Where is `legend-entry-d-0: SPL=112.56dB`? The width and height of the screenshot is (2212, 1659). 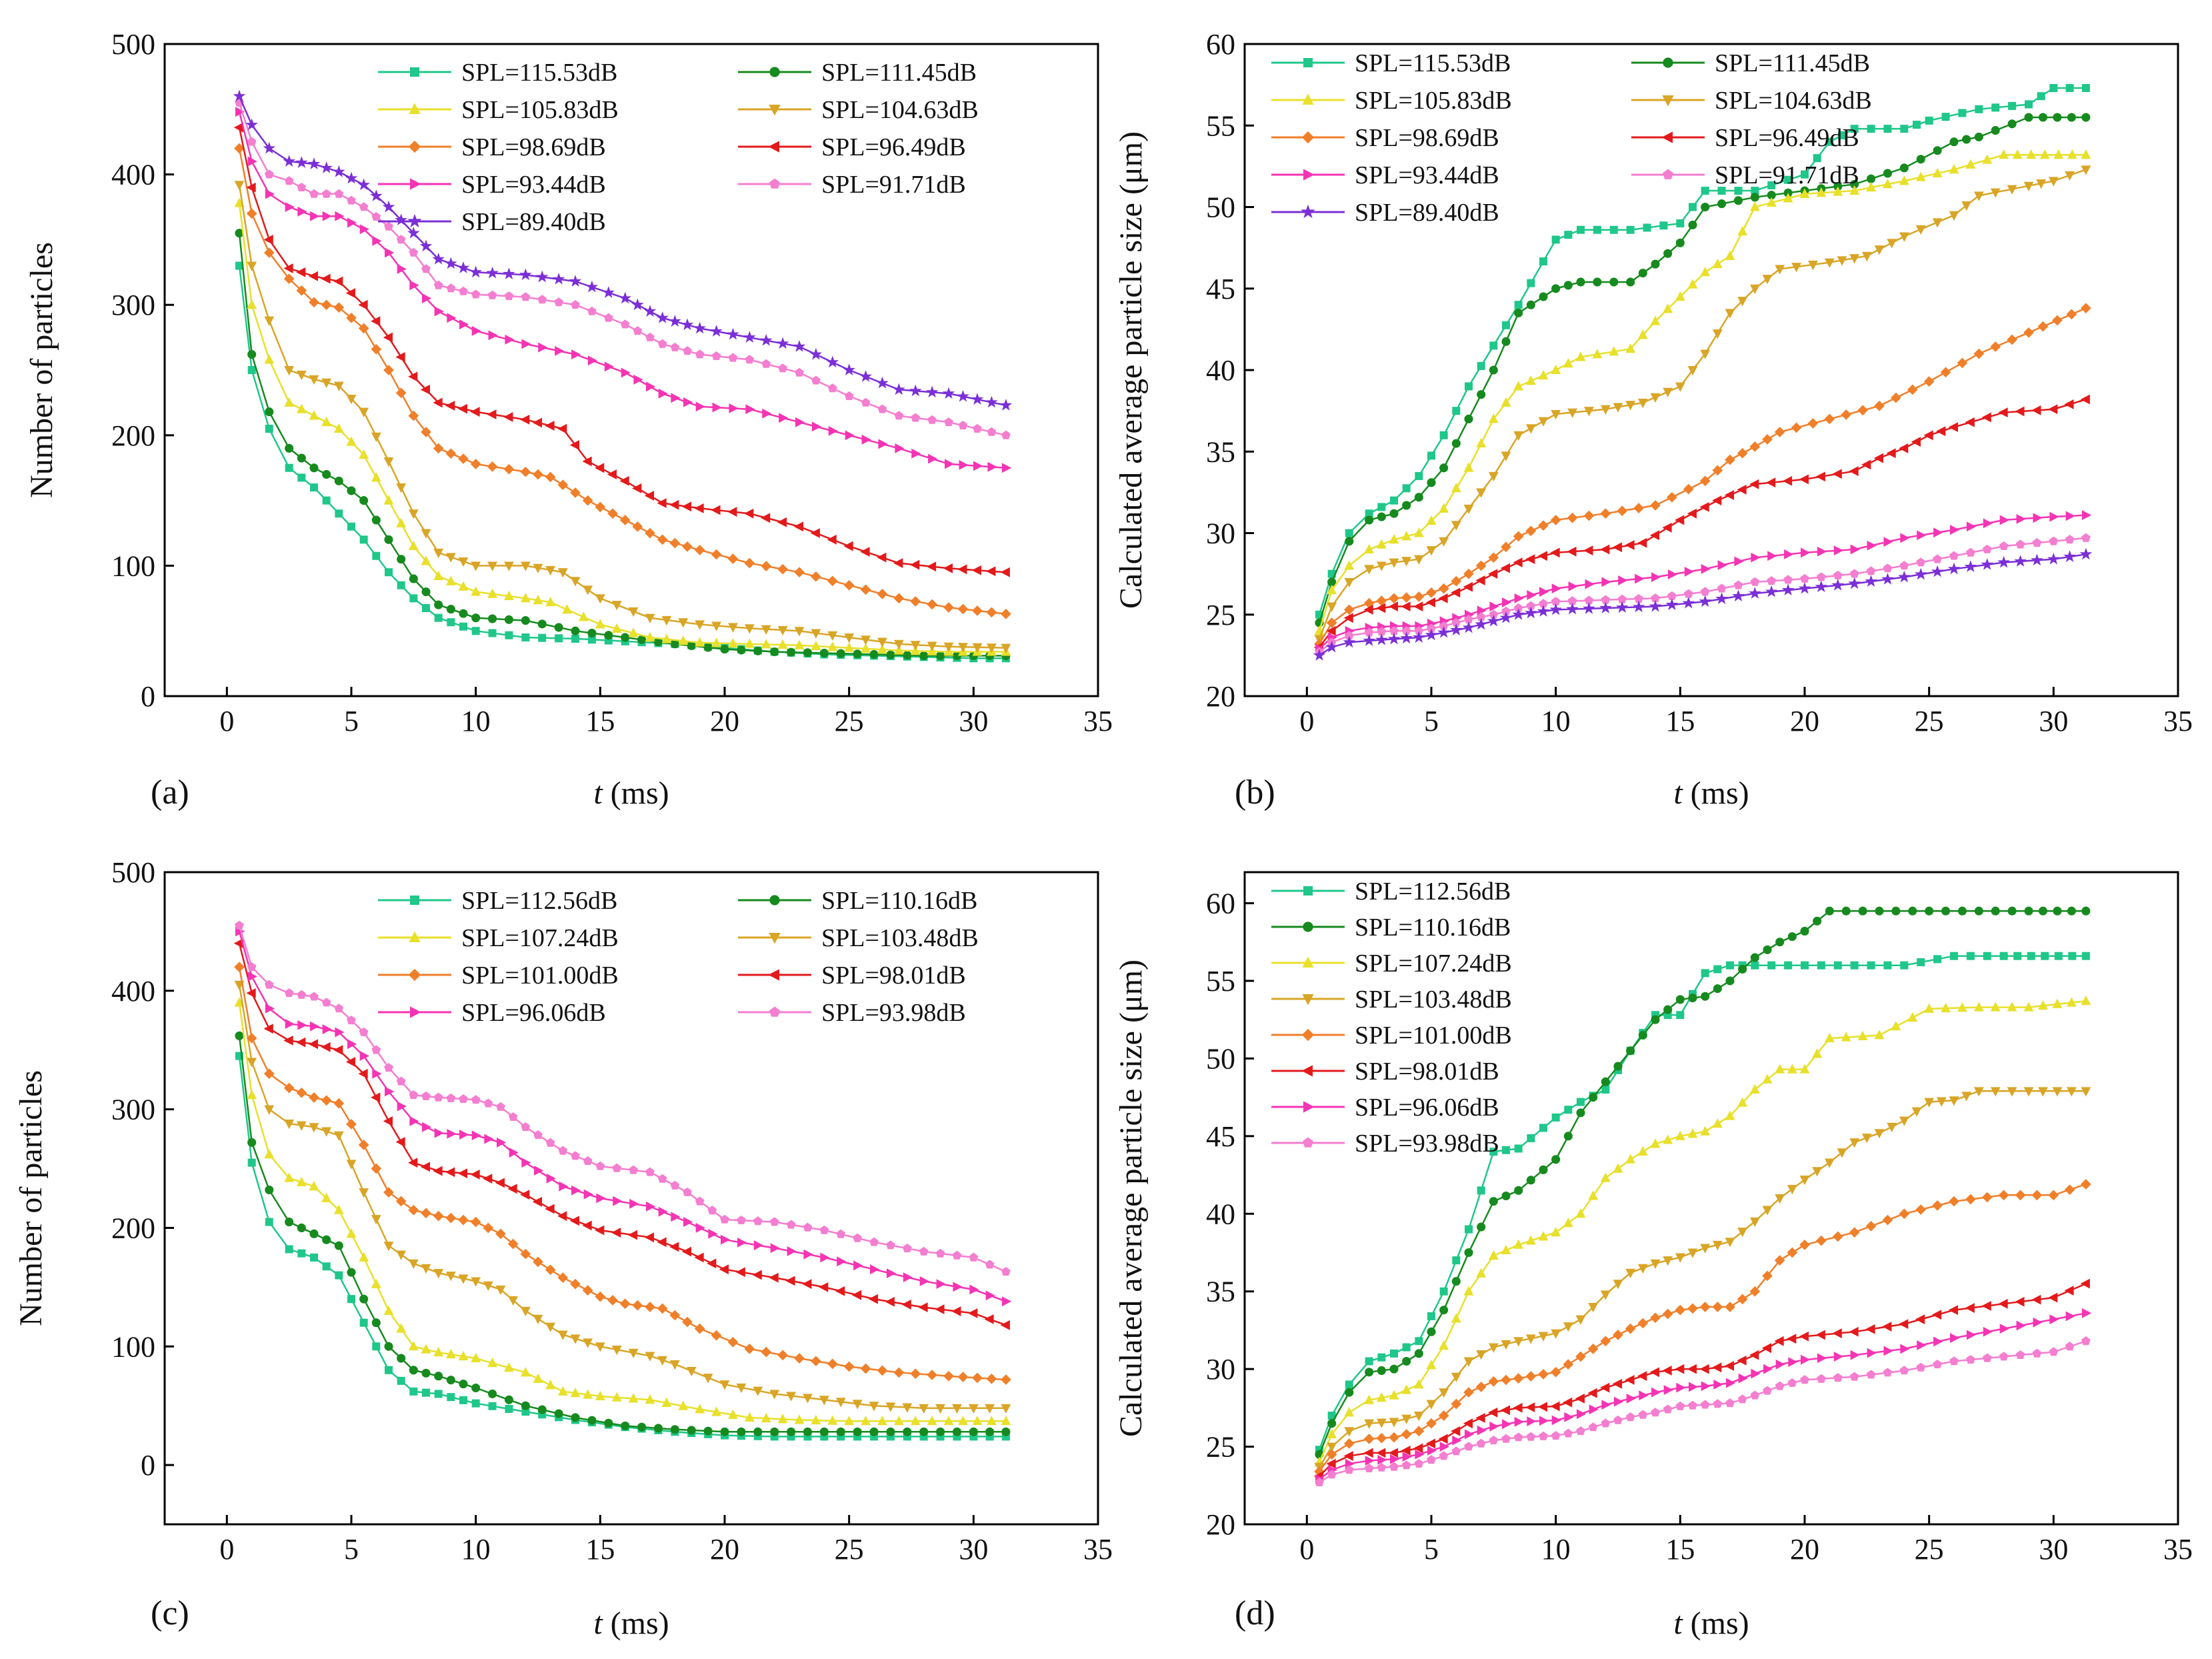
legend-entry-d-0: SPL=112.56dB is located at coordinates (1391, 892).